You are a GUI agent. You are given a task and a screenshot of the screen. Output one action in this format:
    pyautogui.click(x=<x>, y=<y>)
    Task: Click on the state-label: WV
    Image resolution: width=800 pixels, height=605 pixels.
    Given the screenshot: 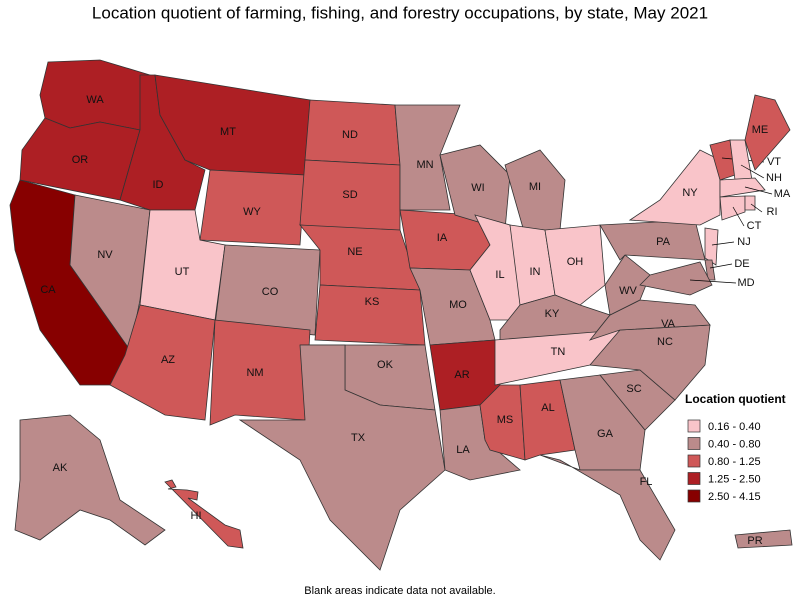 What is the action you would take?
    pyautogui.click(x=628, y=291)
    